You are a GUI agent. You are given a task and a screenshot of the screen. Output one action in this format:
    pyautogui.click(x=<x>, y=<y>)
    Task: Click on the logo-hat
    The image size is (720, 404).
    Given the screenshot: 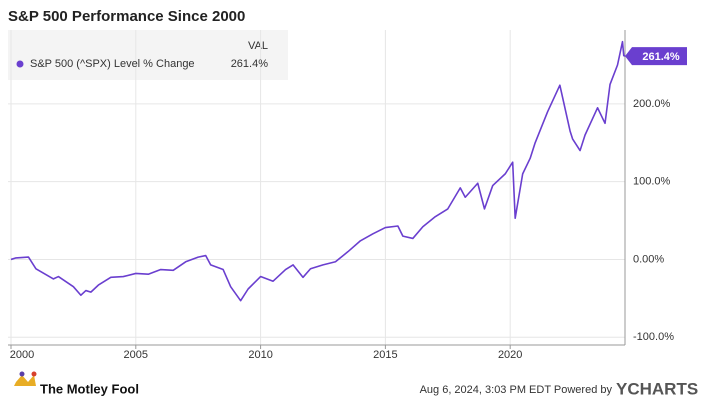 What is the action you would take?
    pyautogui.click(x=25, y=380)
    